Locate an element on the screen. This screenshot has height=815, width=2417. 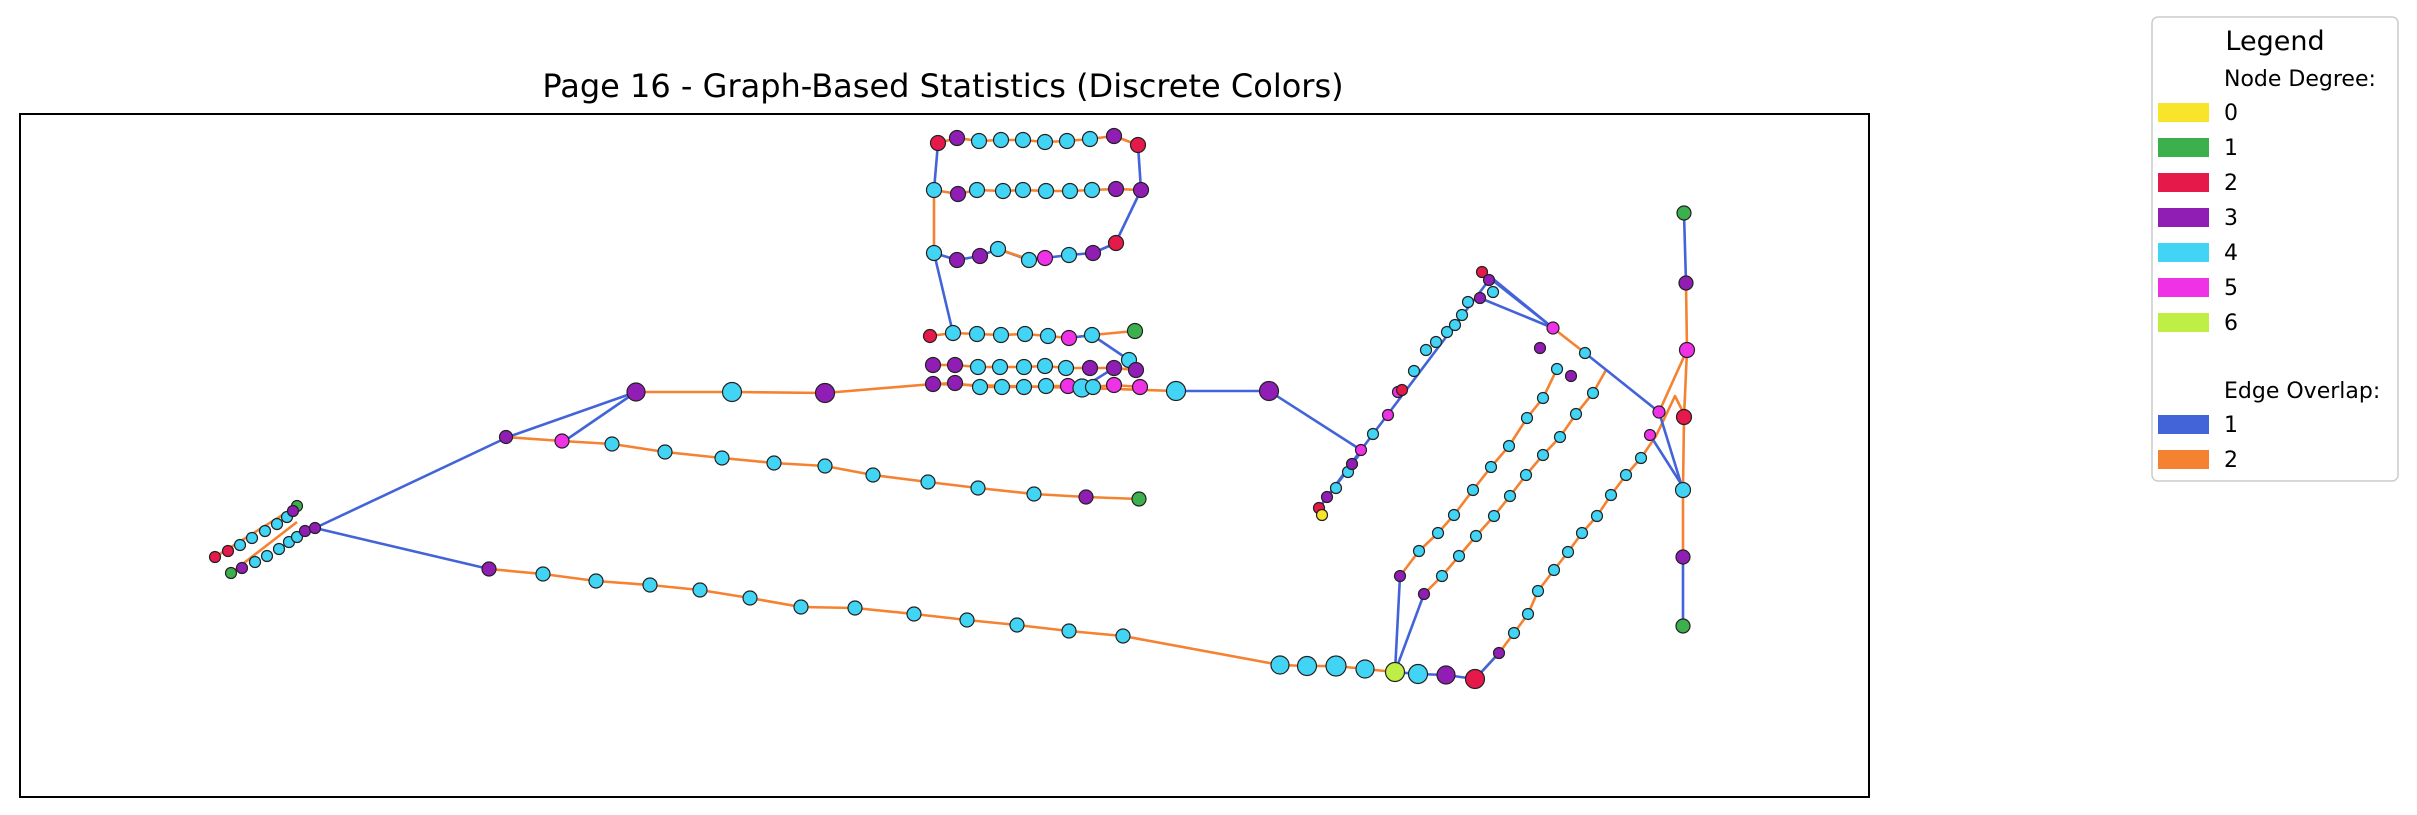
degree-legend-entries: 0 1 2 3 4 5 6 is located at coordinates (2198, 218).